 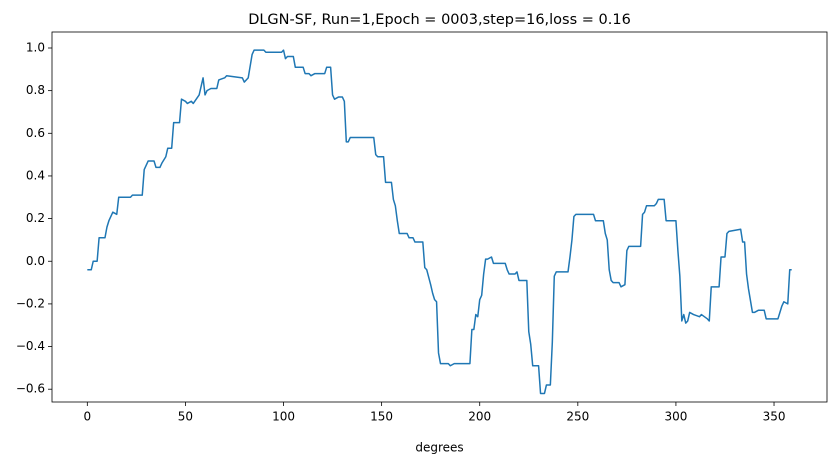 I want to click on y-tick-label: 0.6, so click(x=35, y=133).